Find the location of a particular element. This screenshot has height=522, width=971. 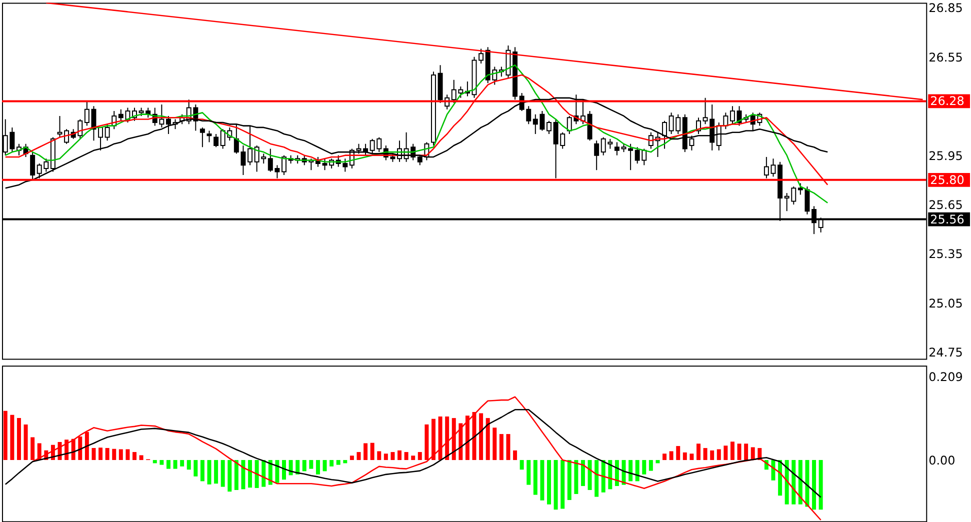

ref-line-label: 26.28 is located at coordinates (947, 101).